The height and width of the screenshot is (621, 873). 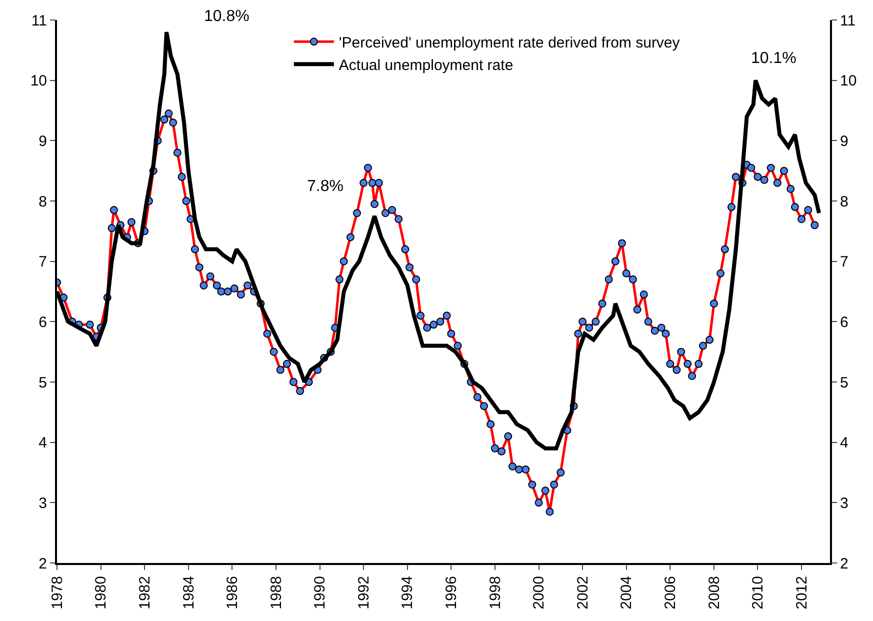 What do you see at coordinates (671, 593) in the screenshot?
I see `x-tick-label: 2006` at bounding box center [671, 593].